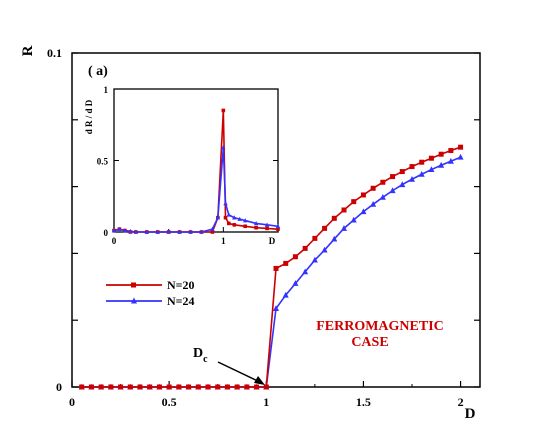  Describe the element at coordinates (54, 53) in the screenshot. I see `y-tick-label: 0.1` at that location.